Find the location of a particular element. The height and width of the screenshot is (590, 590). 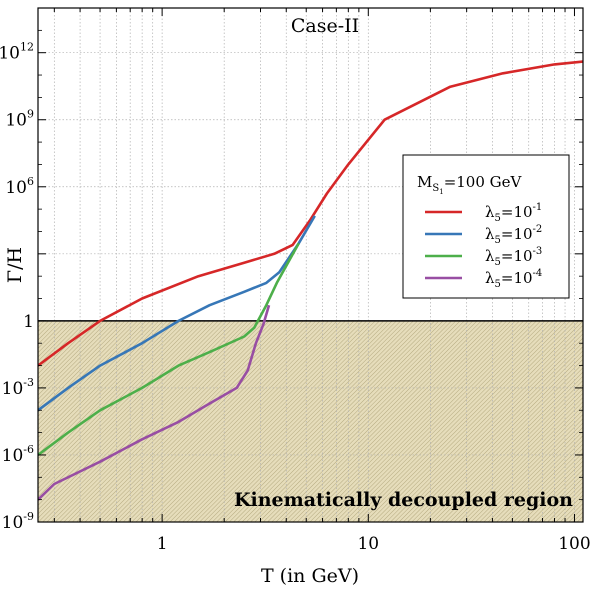

x-tick-label: 1 is located at coordinates (162, 544).